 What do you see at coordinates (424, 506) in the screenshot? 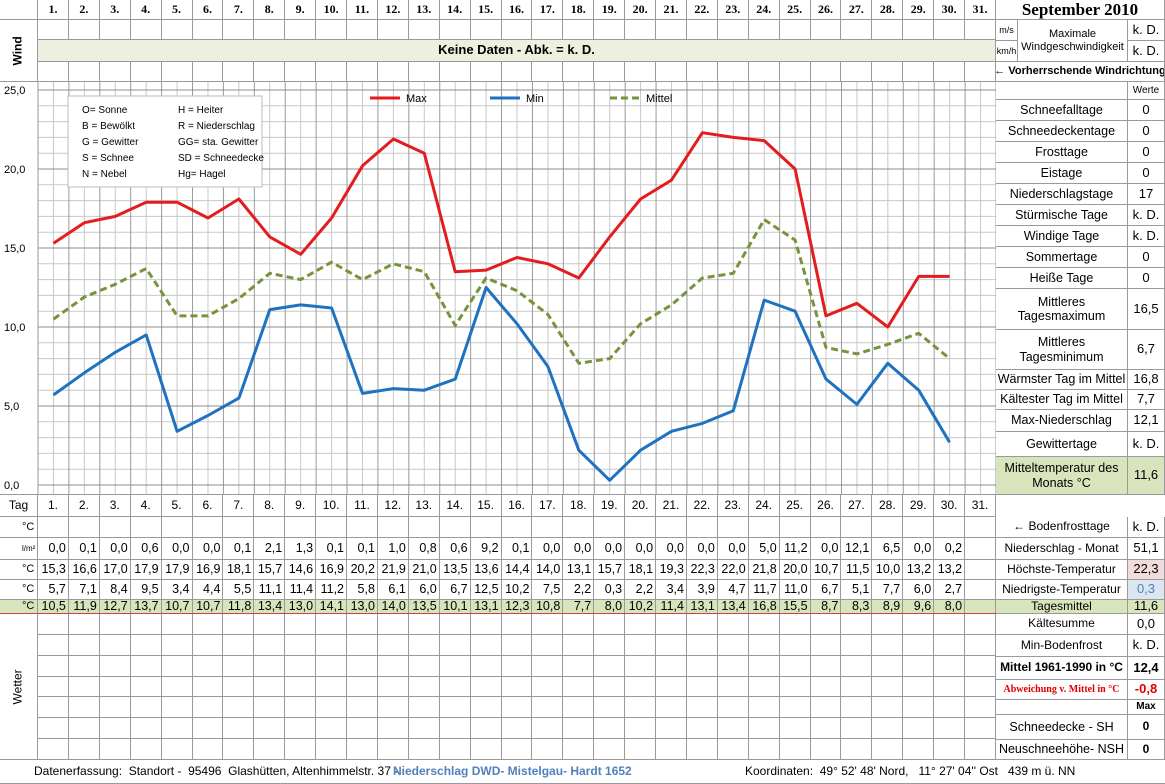
I see `day-footer: 13.` at bounding box center [424, 506].